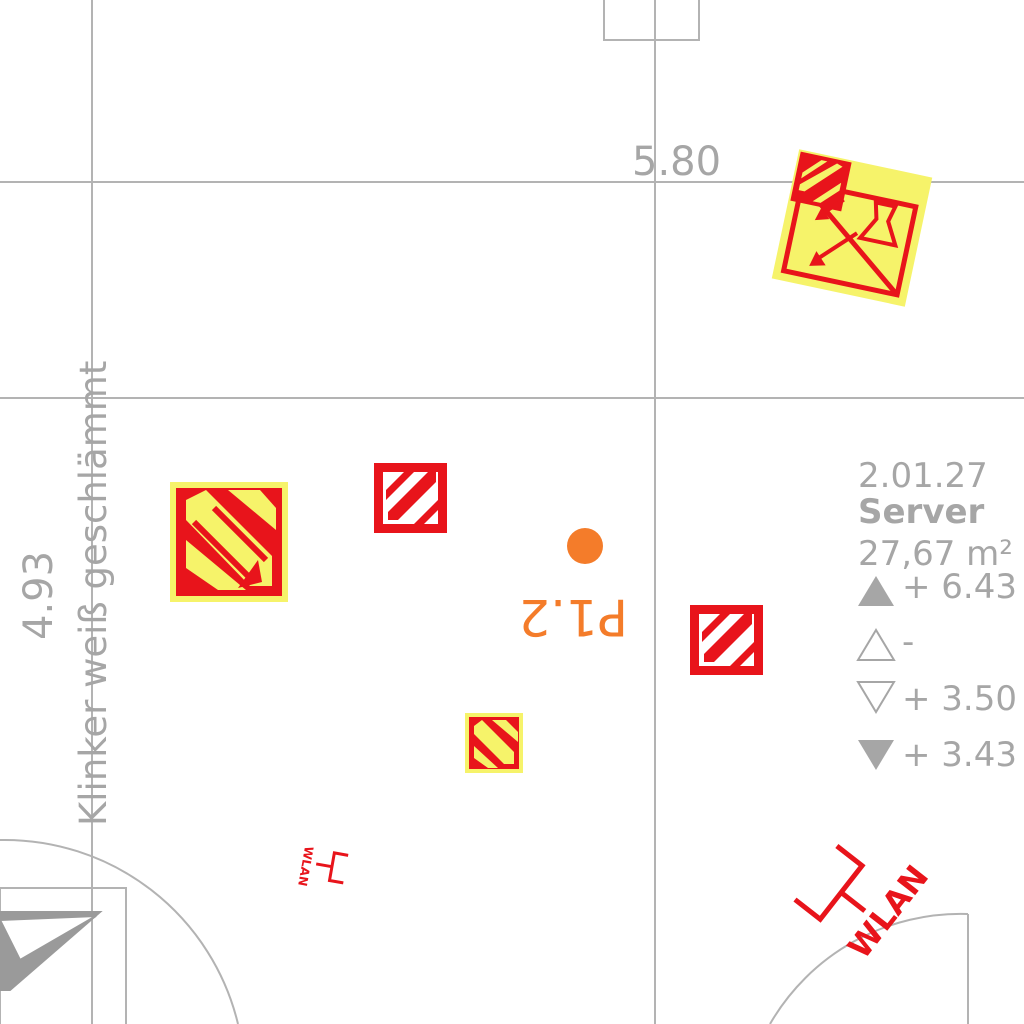 This screenshot has width=1024, height=1024. What do you see at coordinates (959, 755) in the screenshot?
I see `level-bottom-filled: + 3.43` at bounding box center [959, 755].